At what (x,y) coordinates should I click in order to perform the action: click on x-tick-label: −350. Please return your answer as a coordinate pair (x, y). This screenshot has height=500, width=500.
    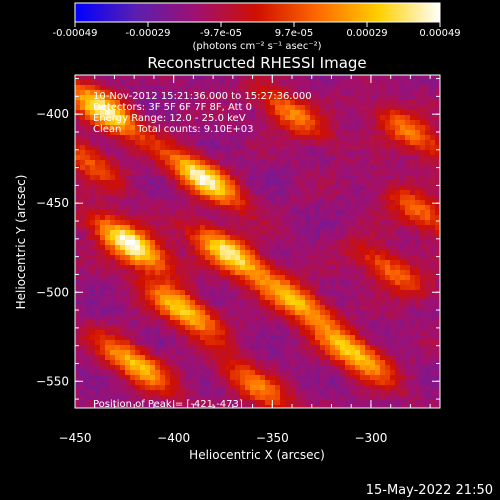
    Looking at the image, I should click on (272, 438).